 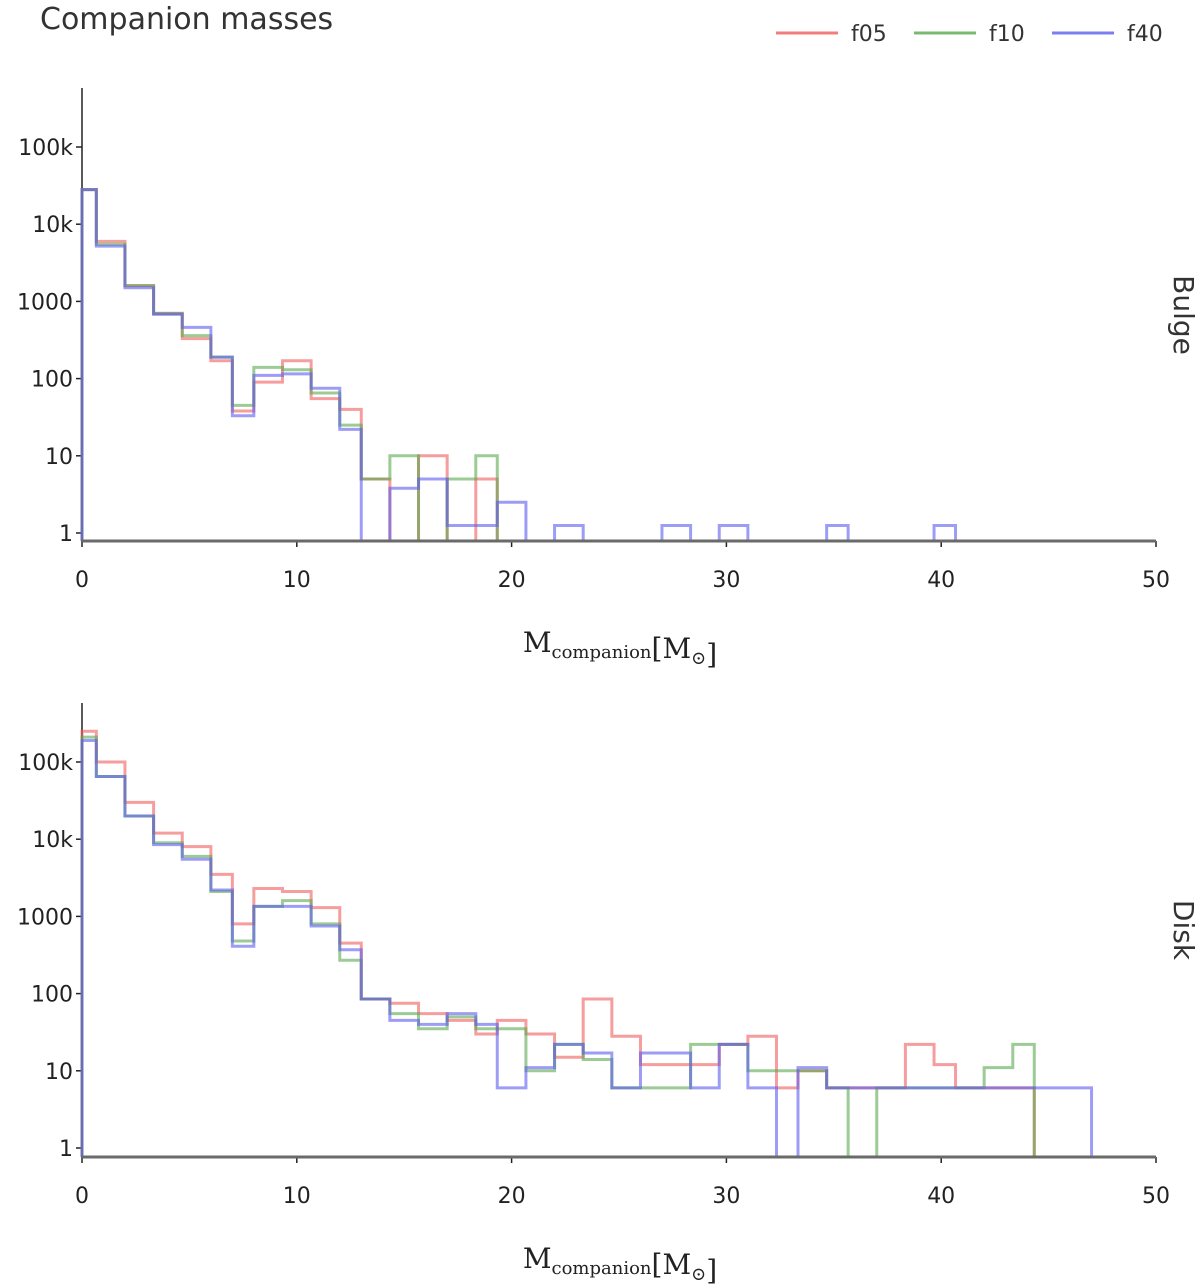 What do you see at coordinates (1156, 580) in the screenshot?
I see `bulge-x-tick-label: 50` at bounding box center [1156, 580].